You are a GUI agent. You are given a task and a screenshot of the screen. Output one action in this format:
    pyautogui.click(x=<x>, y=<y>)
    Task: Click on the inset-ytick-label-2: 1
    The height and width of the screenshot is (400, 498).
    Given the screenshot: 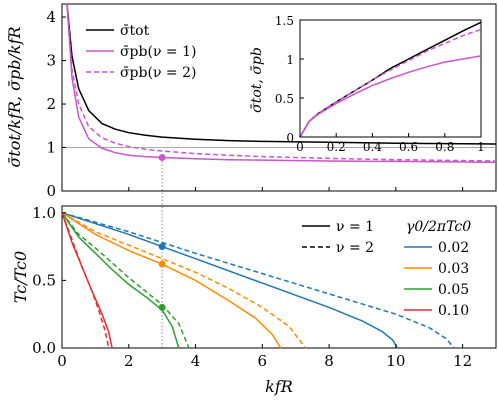 What is the action you would take?
    pyautogui.click(x=290, y=60)
    